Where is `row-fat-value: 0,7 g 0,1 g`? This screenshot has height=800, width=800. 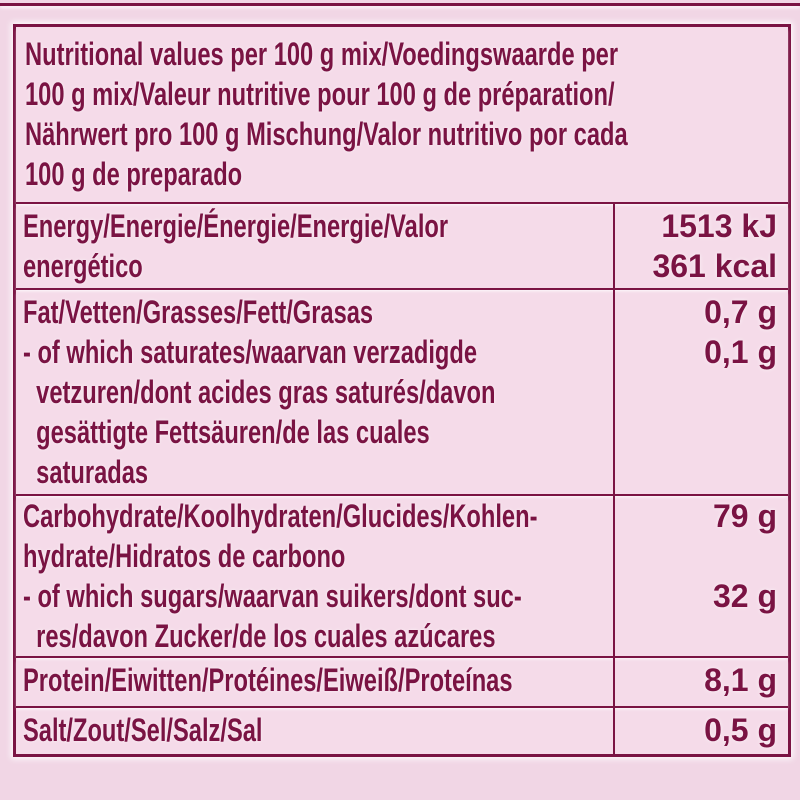 row-fat-value: 0,7 g 0,1 g is located at coordinates (740, 332).